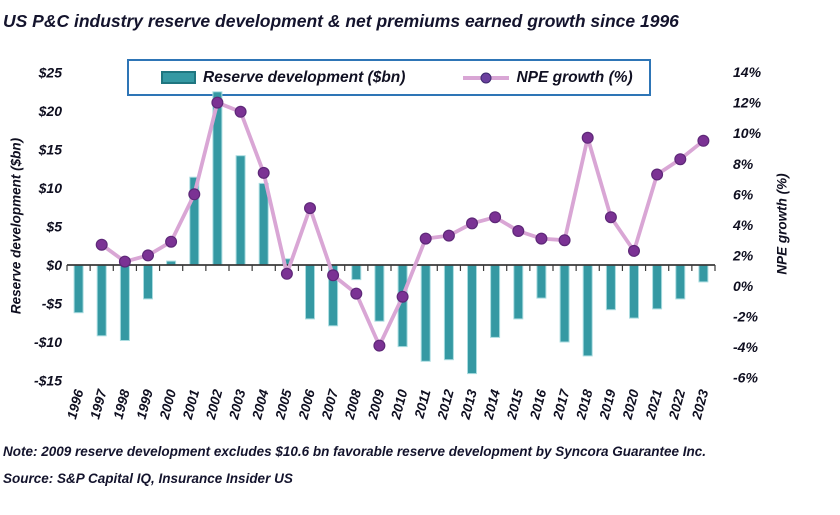 Image resolution: width=840 pixels, height=515 pixels. I want to click on line-marker-1998, so click(124, 261).